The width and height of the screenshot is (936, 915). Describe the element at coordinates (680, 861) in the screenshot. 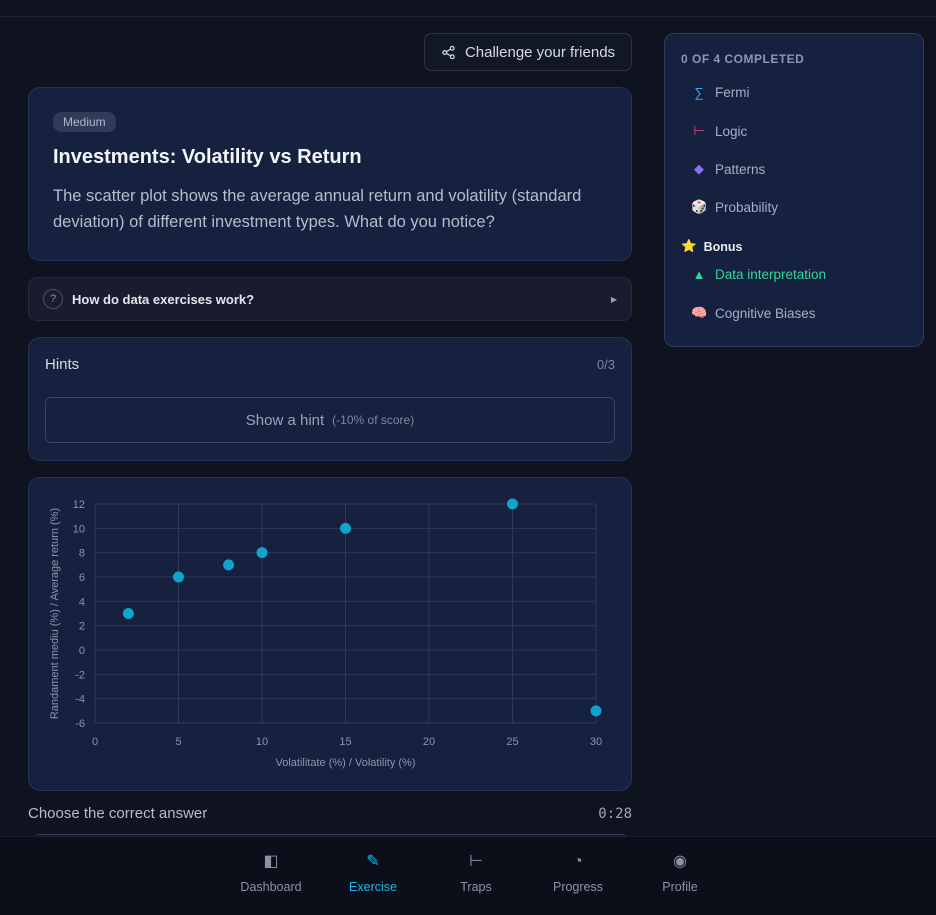

I see `profile-icon: ◉` at that location.